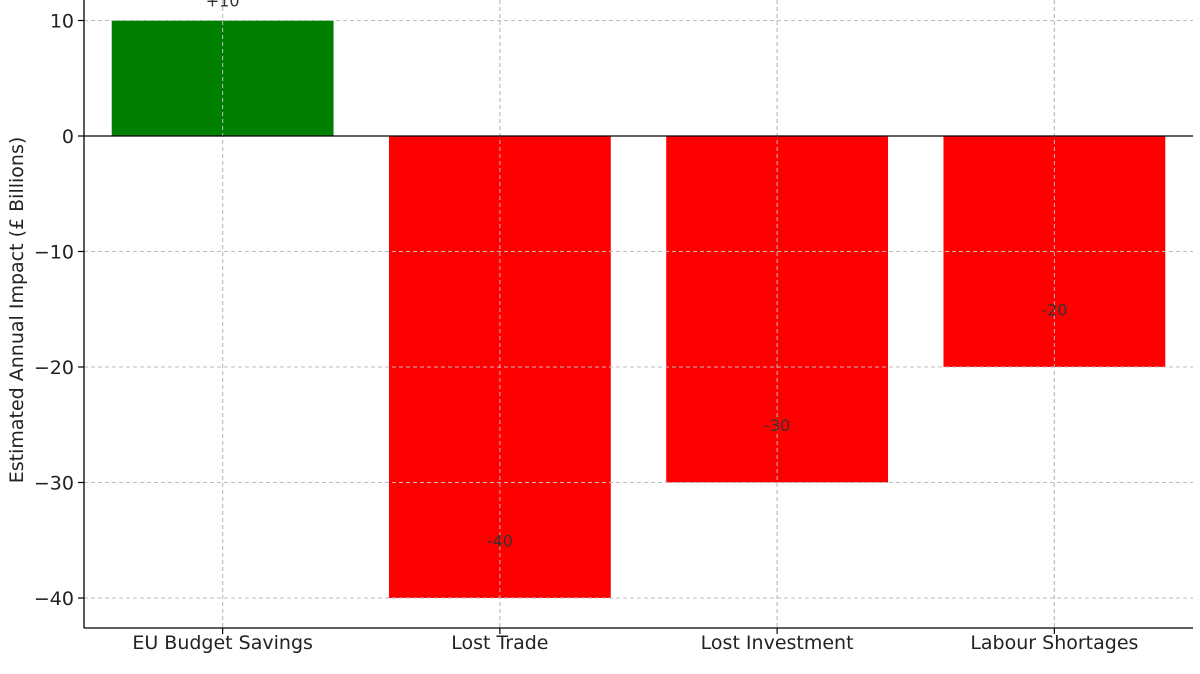 Image resolution: width=1200 pixels, height=674 pixels. What do you see at coordinates (777, 425) in the screenshot?
I see `data-label: -30` at bounding box center [777, 425].